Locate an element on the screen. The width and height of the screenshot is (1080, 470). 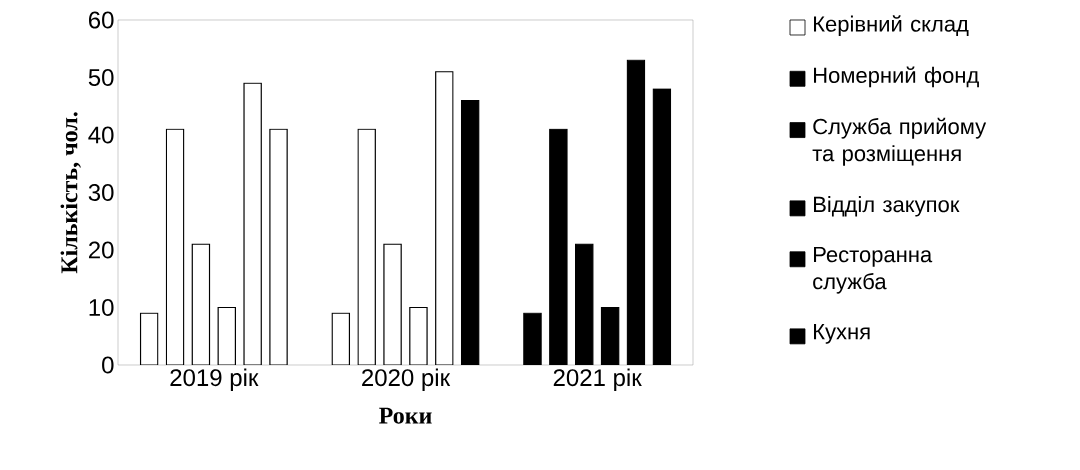
legend-label: Служба прийому та розміщення is located at coordinates (899, 141).